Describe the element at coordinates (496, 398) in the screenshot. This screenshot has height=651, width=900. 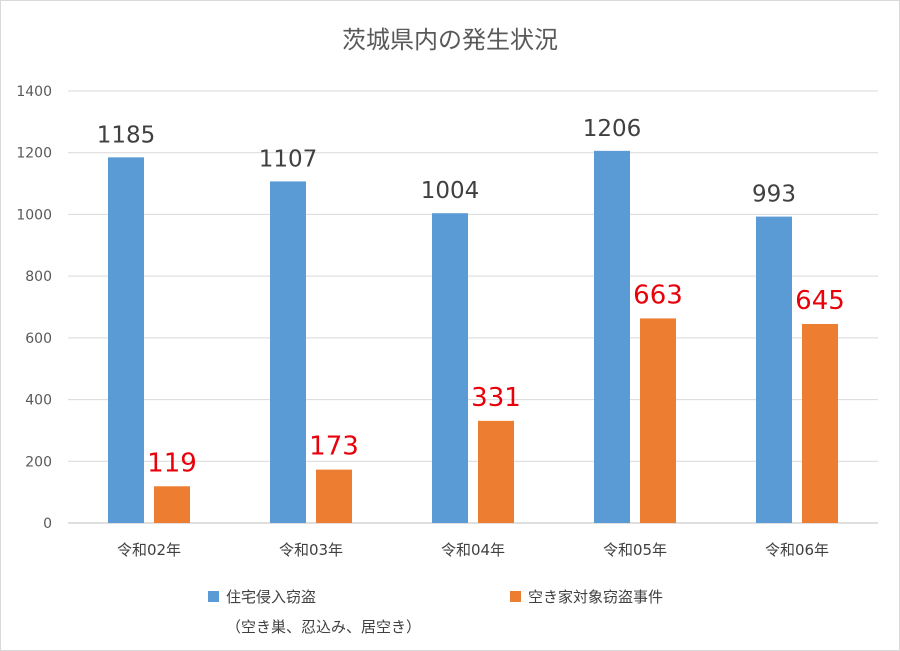
I see `data-label-series2: 331` at that location.